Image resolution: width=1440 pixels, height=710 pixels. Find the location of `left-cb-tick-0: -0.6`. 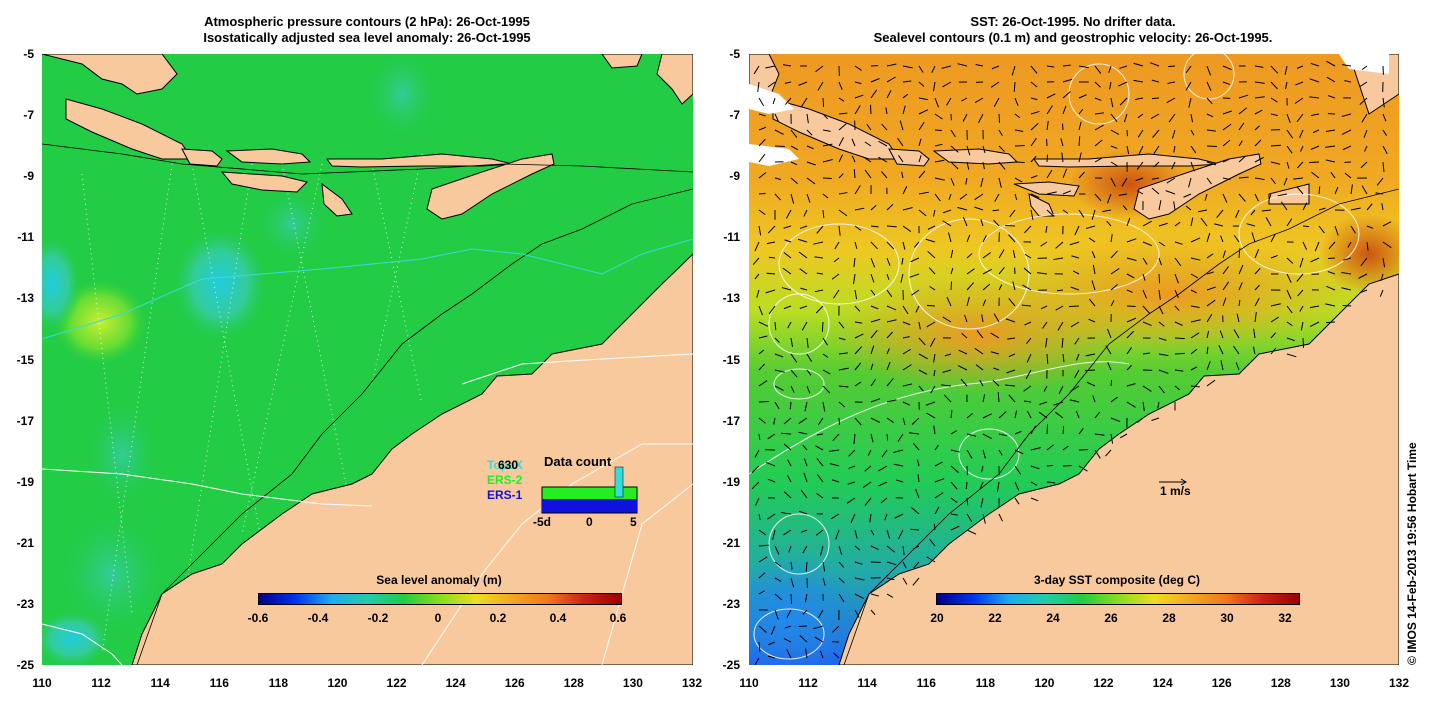

left-cb-tick-0: -0.6 is located at coordinates (258, 618).